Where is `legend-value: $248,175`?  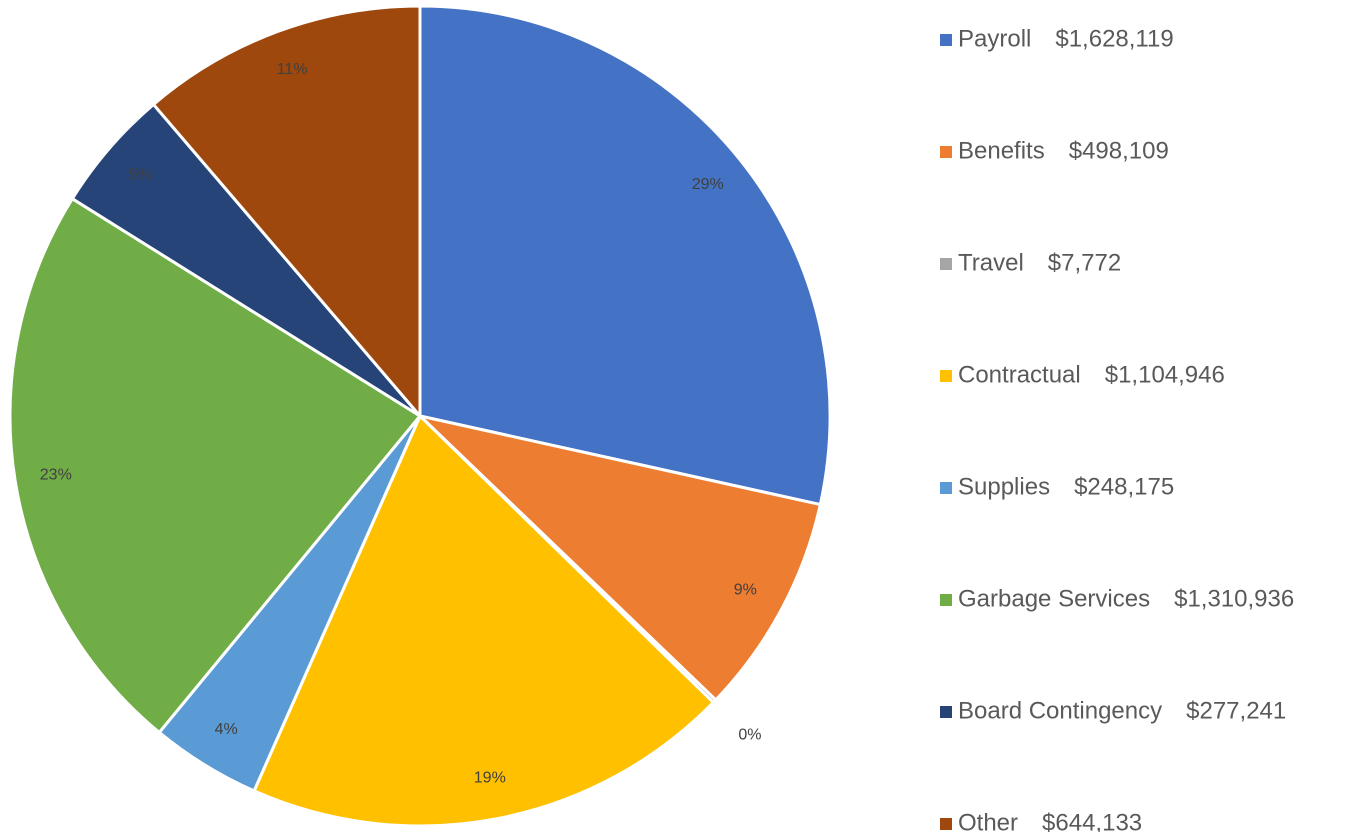
legend-value: $248,175 is located at coordinates (1124, 486).